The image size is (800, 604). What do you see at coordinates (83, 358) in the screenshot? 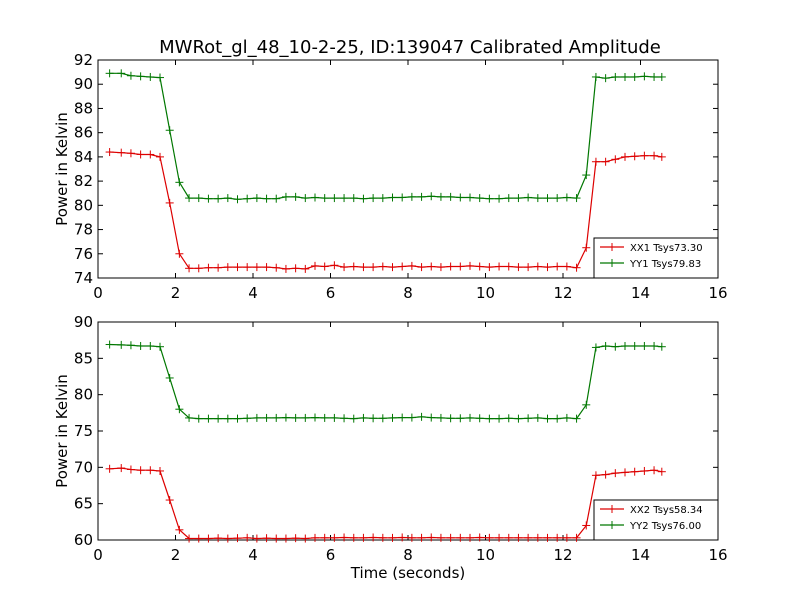
I see `y-tick-label: 85` at bounding box center [83, 358].